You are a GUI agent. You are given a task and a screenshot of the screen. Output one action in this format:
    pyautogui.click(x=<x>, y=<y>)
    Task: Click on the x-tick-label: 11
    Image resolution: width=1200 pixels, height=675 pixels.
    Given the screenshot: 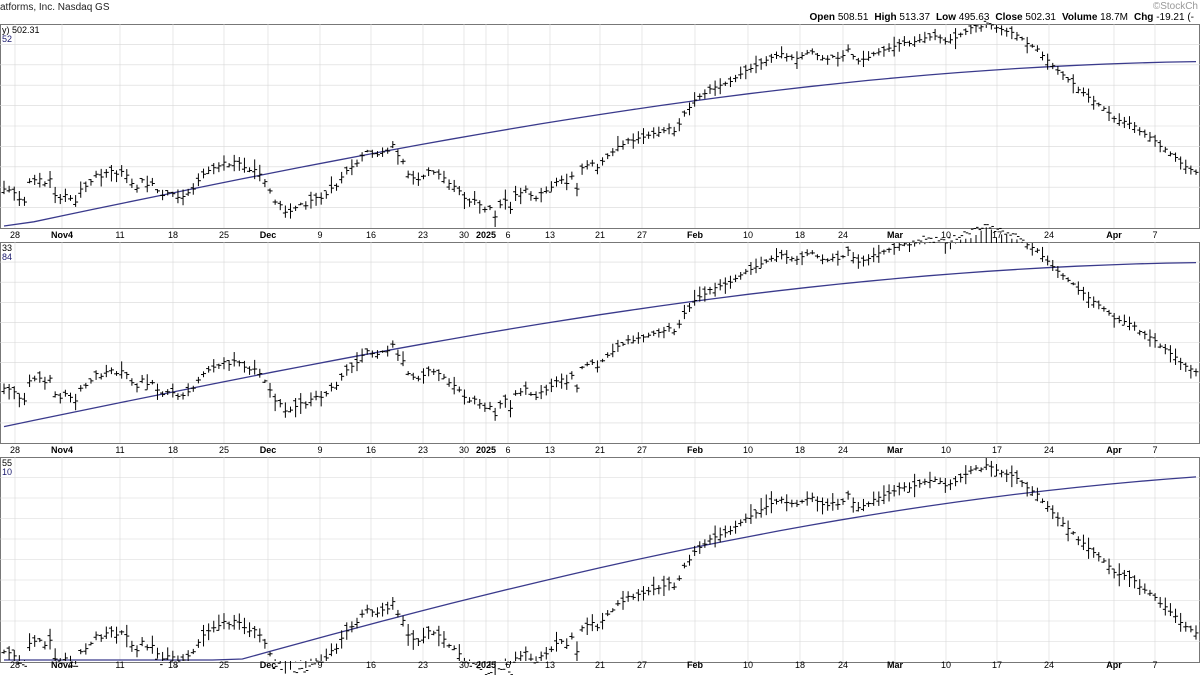 What is the action you would take?
    pyautogui.click(x=119, y=235)
    